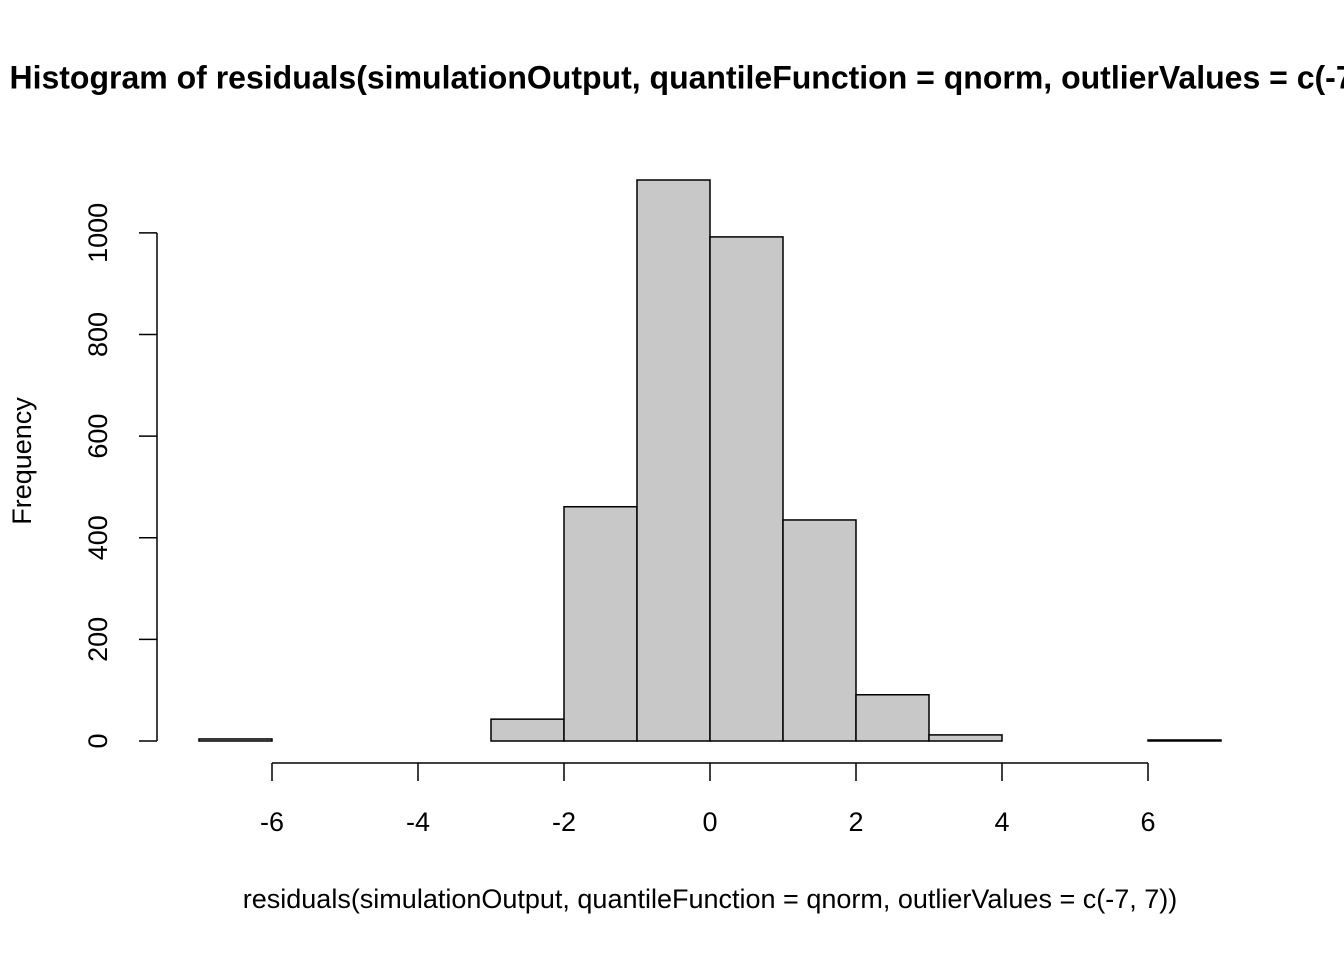 The image size is (1344, 960). I want to click on y-axis-label: Frequency, so click(22, 461).